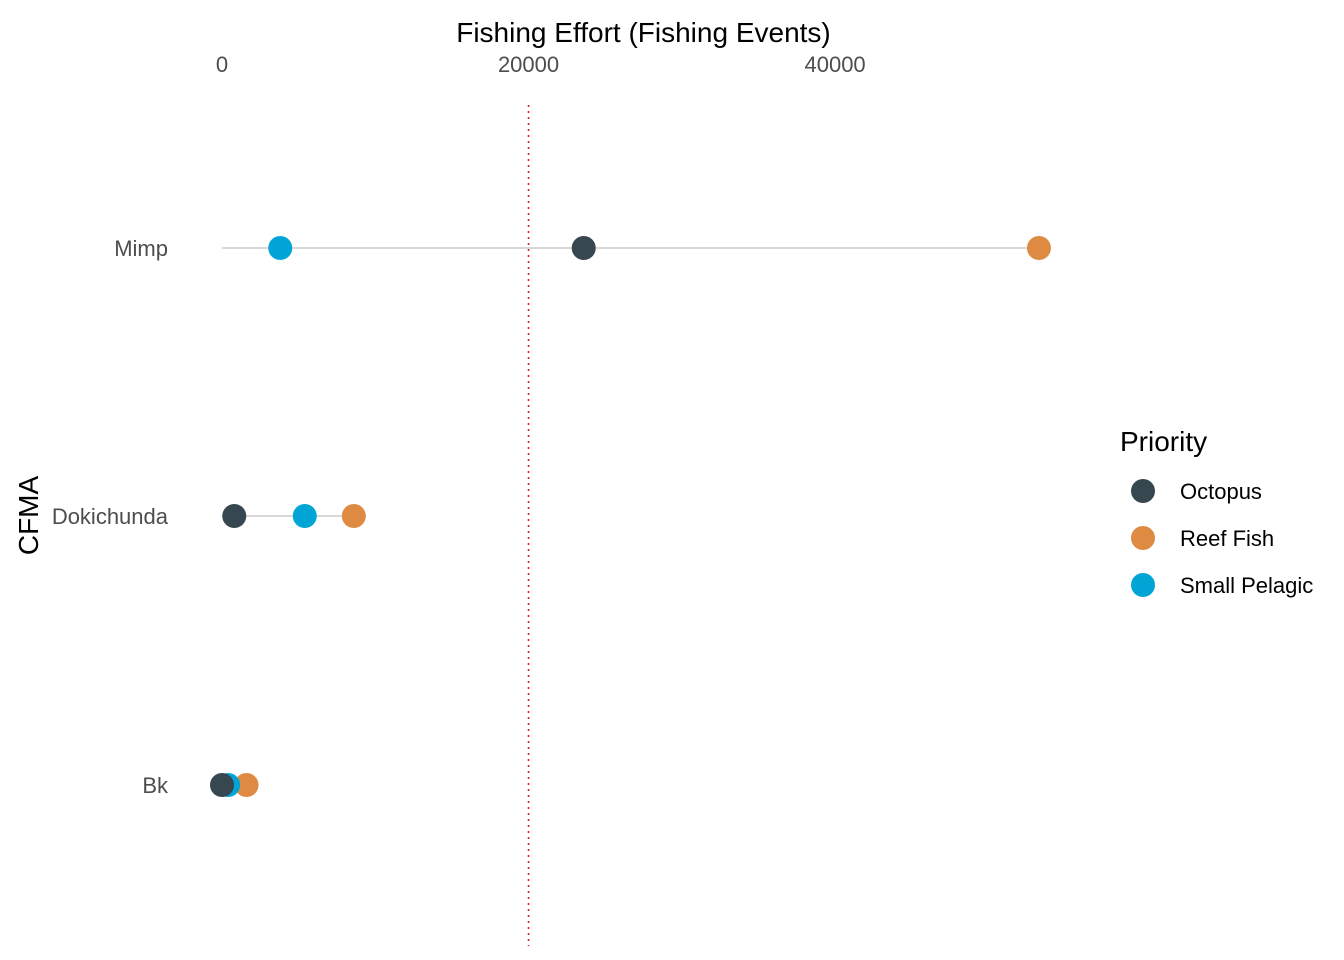 Image resolution: width=1344 pixels, height=960 pixels. Describe the element at coordinates (643, 32) in the screenshot. I see `x-axis-title: Fishing Effort (Fishing Events)` at that location.